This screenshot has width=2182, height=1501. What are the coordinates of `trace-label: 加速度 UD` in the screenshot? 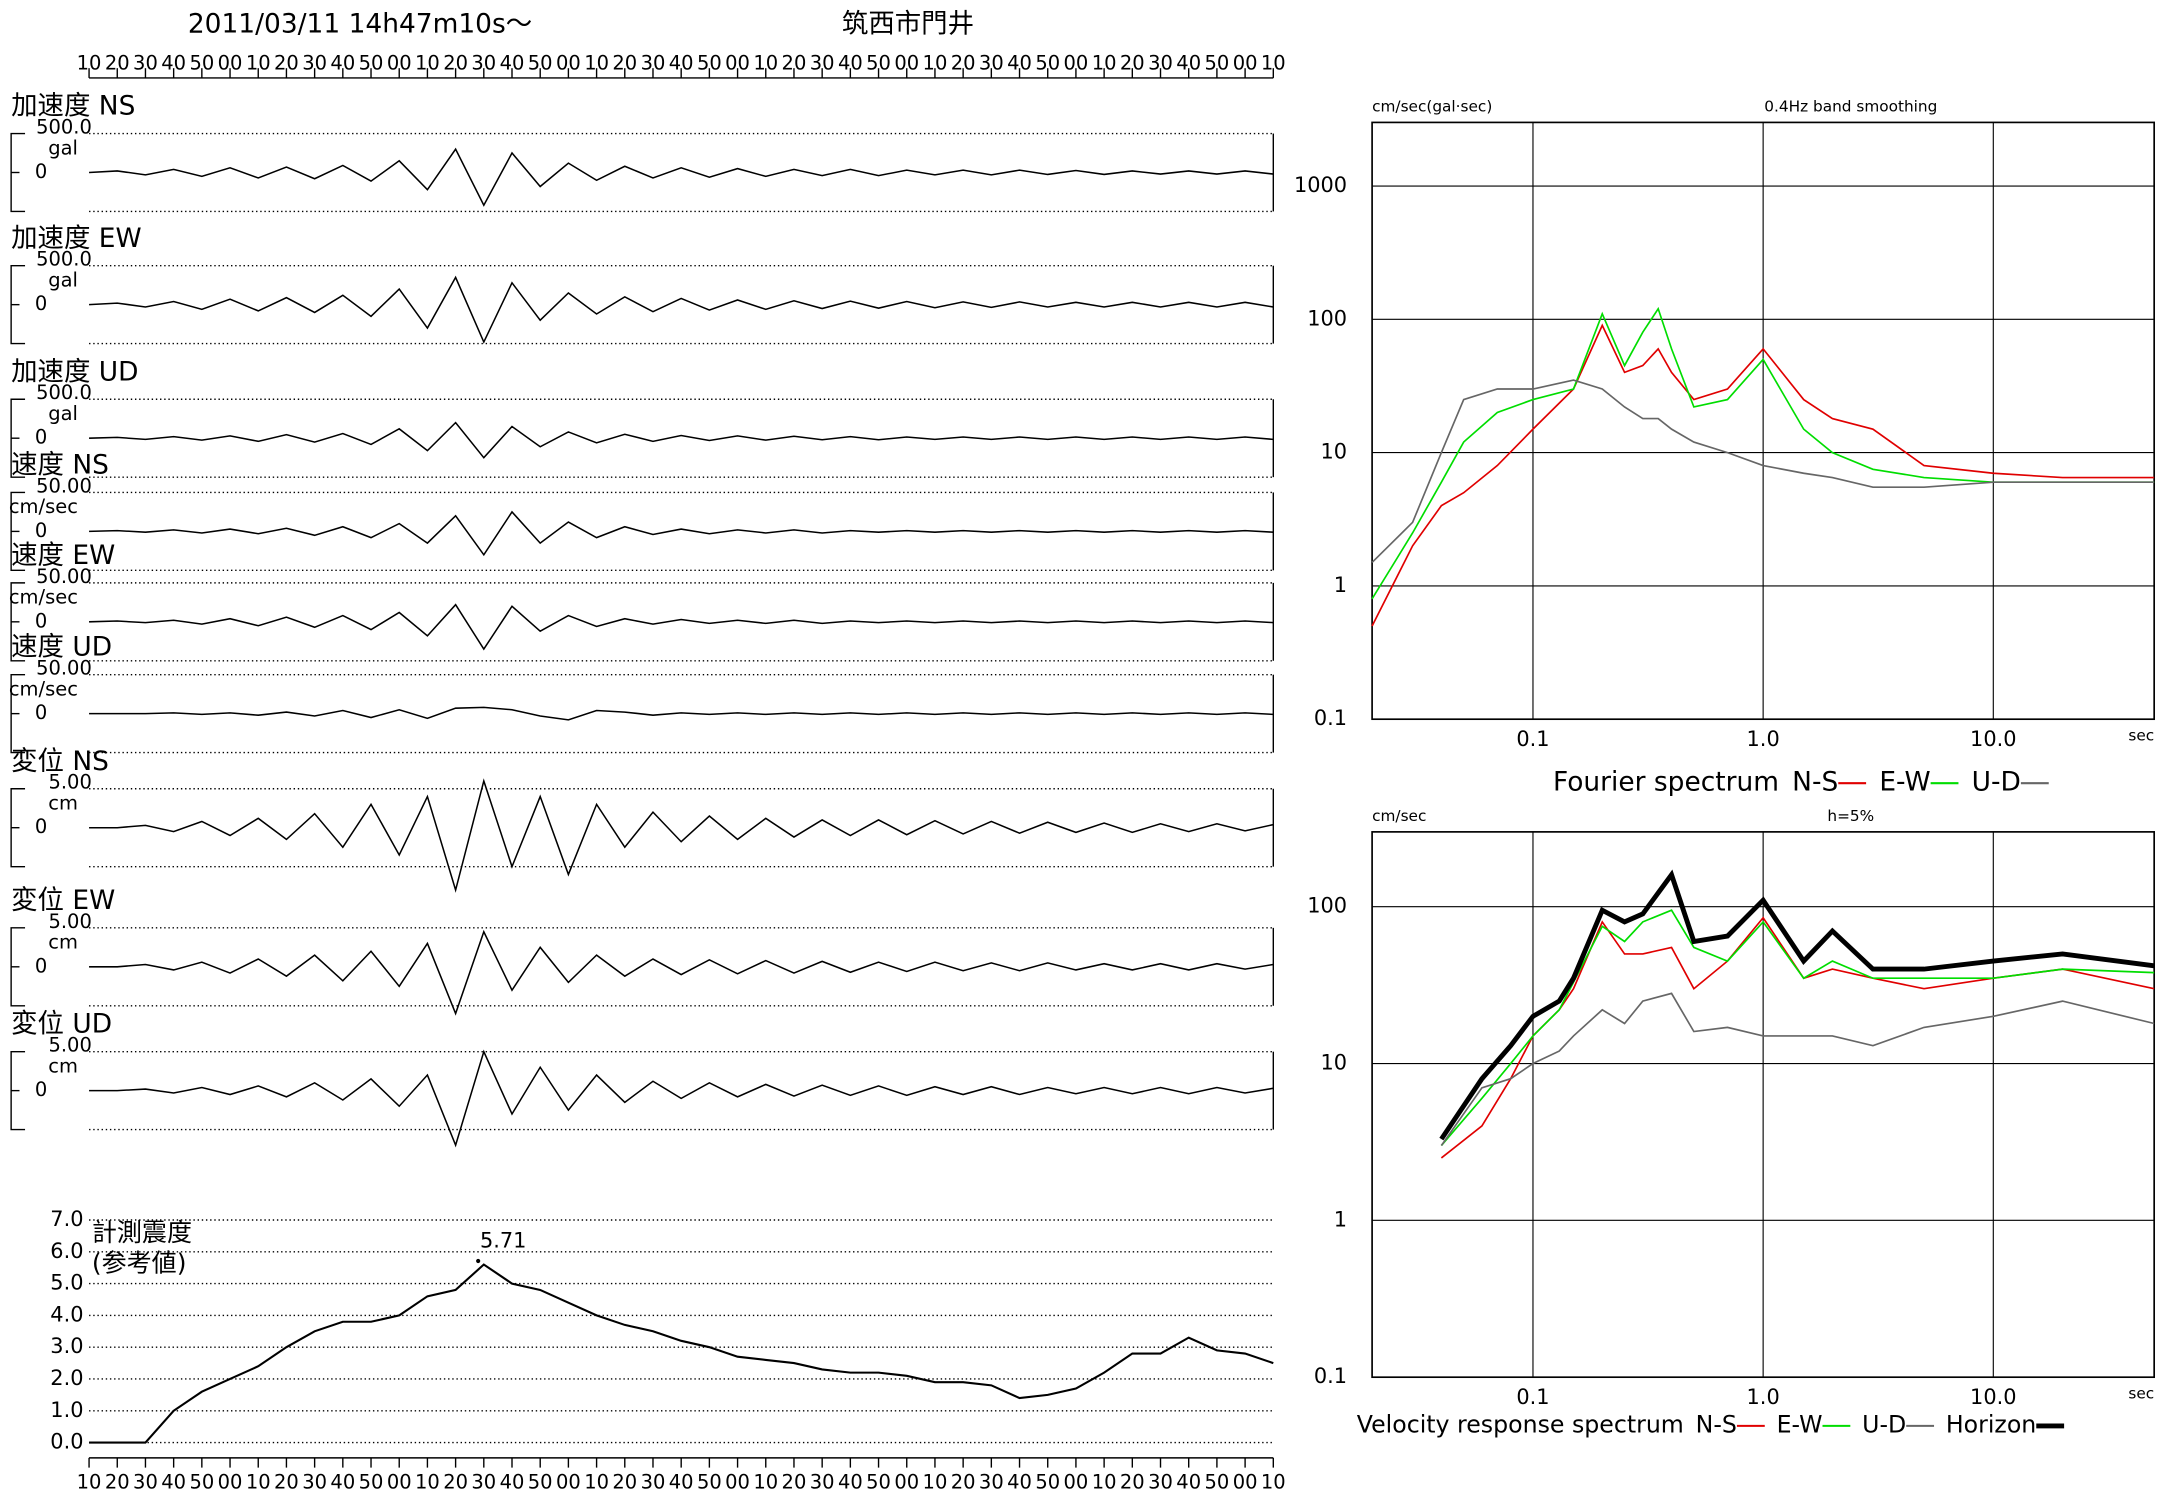 It's located at (74, 371).